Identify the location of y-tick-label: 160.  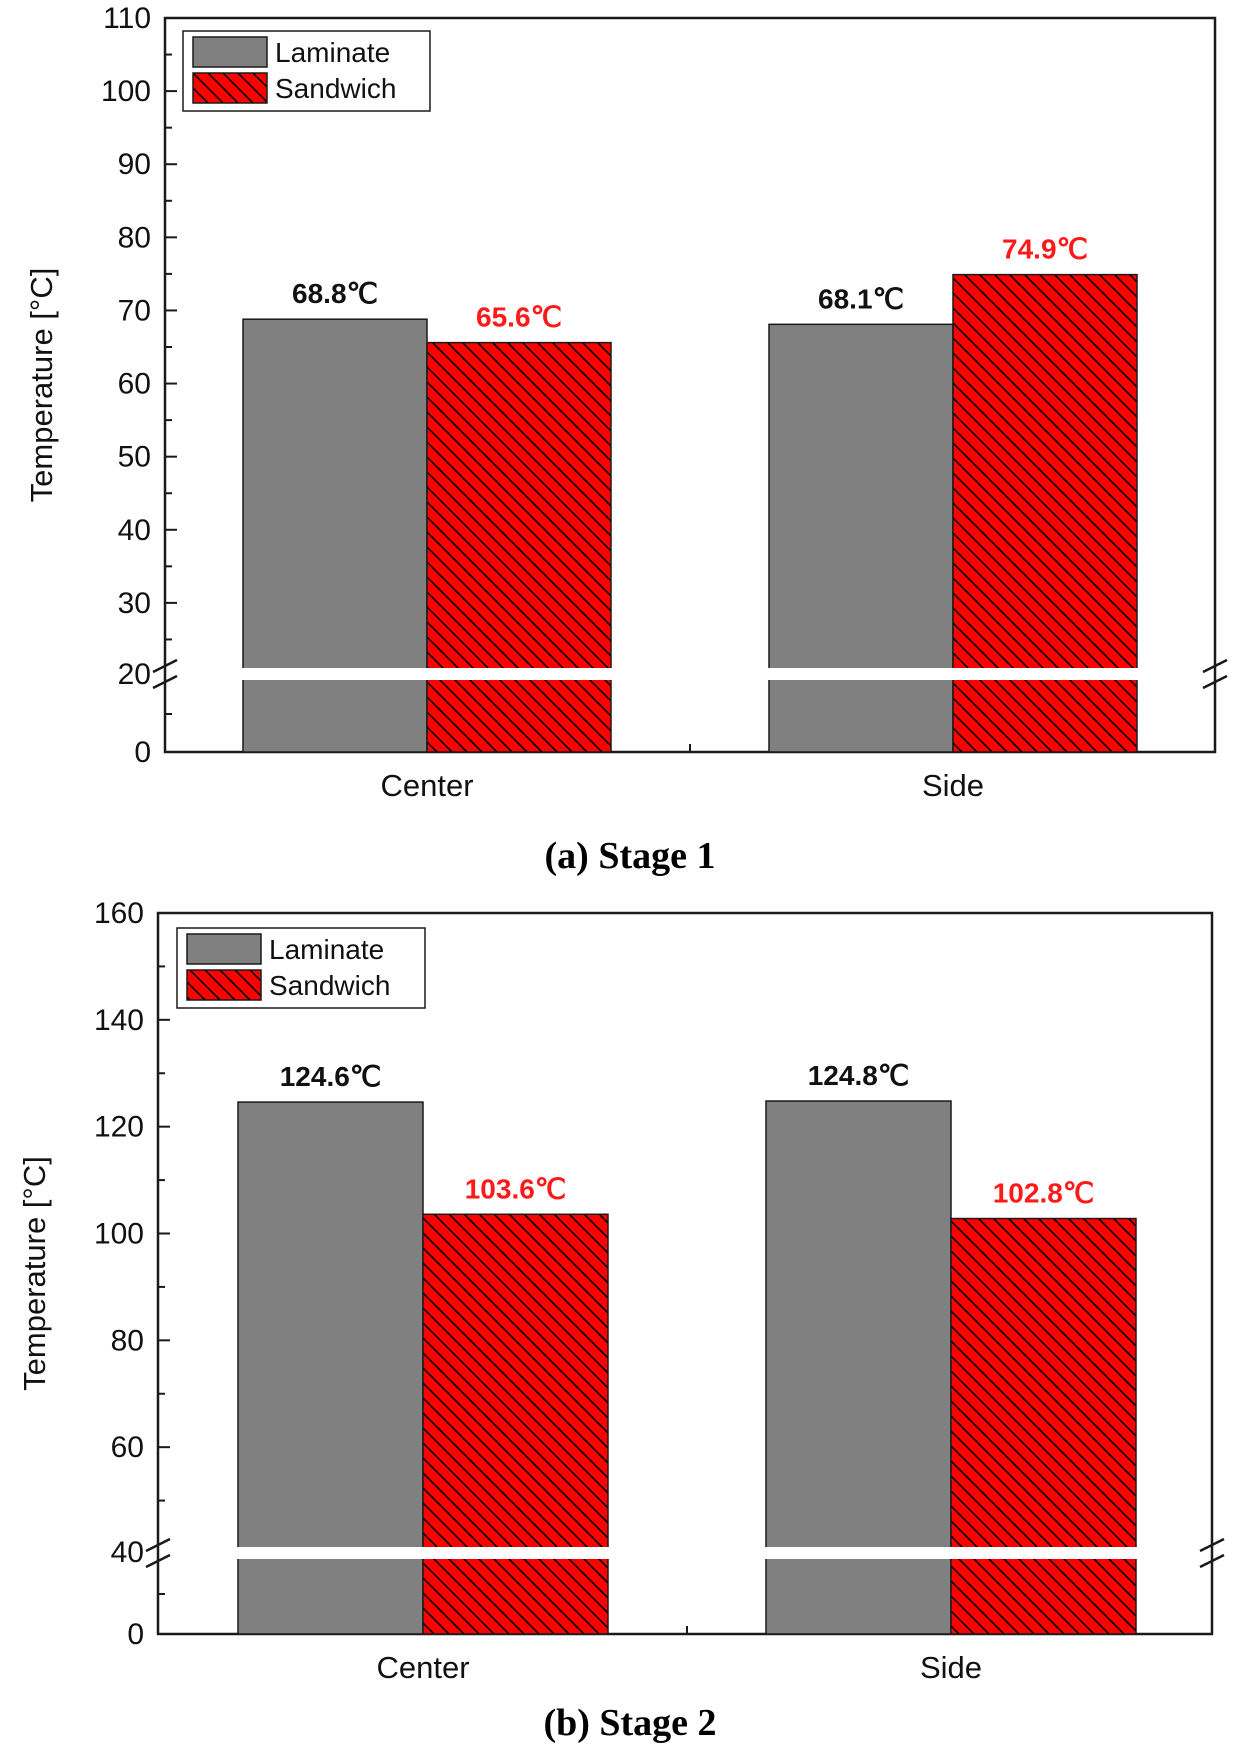
(119, 913).